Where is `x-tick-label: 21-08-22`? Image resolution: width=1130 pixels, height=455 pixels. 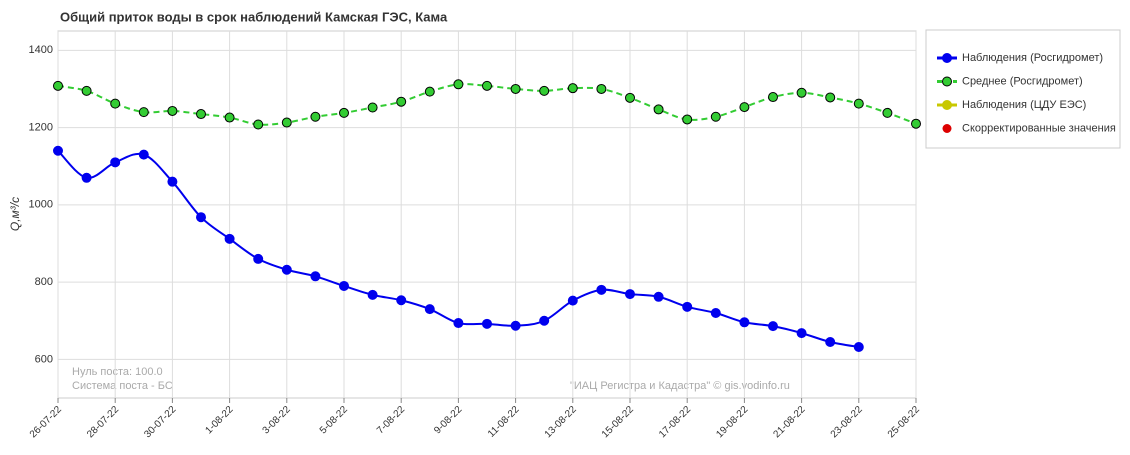 x-tick-label: 21-08-22 is located at coordinates (790, 422).